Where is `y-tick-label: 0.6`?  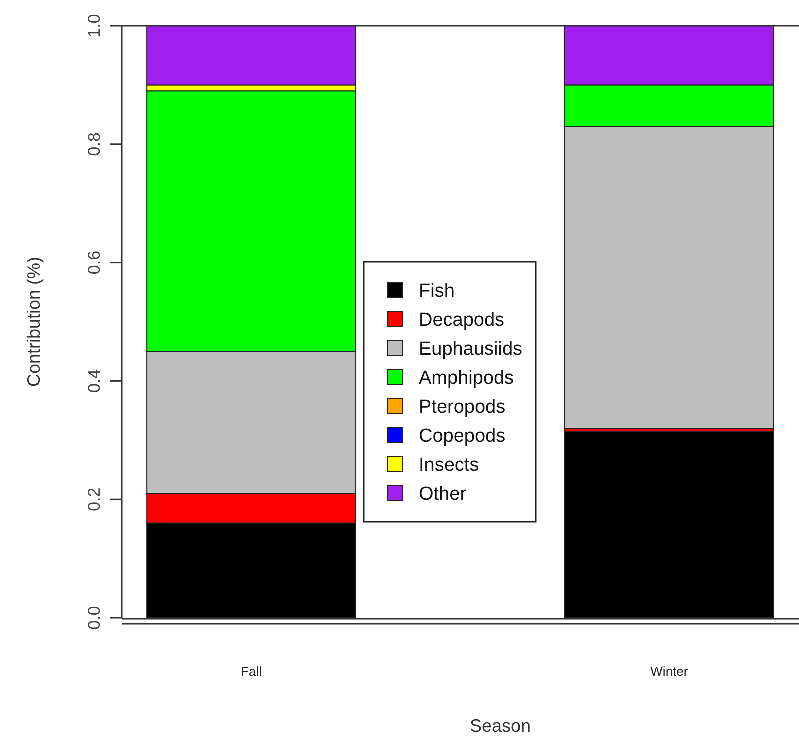
y-tick-label: 0.6 is located at coordinates (94, 262).